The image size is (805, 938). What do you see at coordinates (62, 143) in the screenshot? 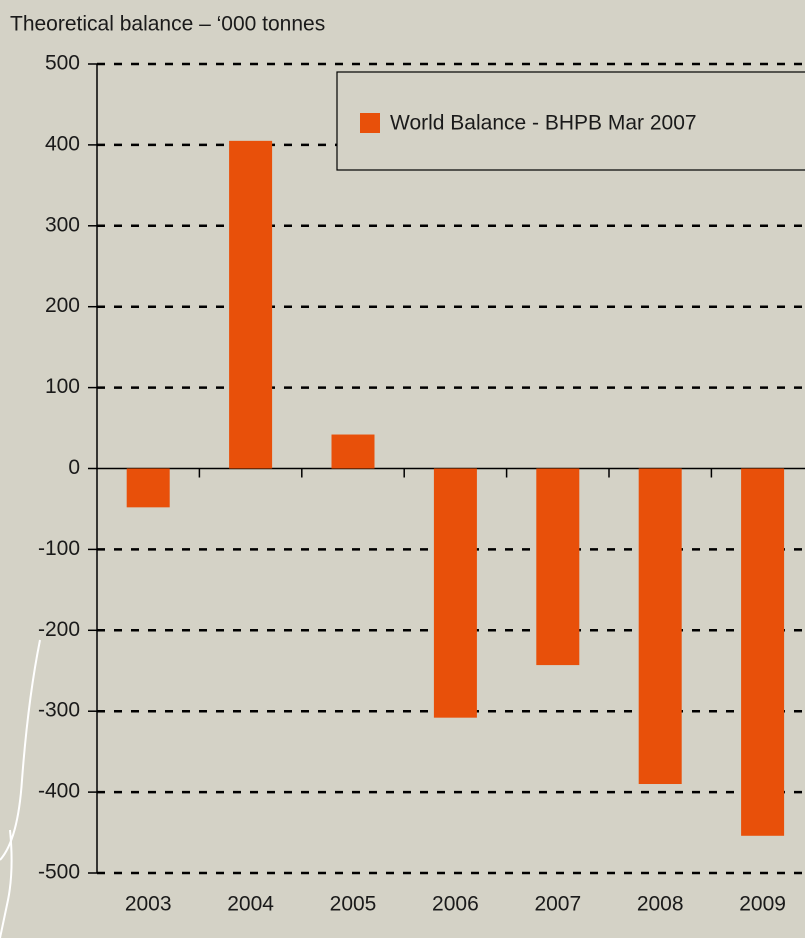
I see `y-tick-label: 400` at bounding box center [62, 143].